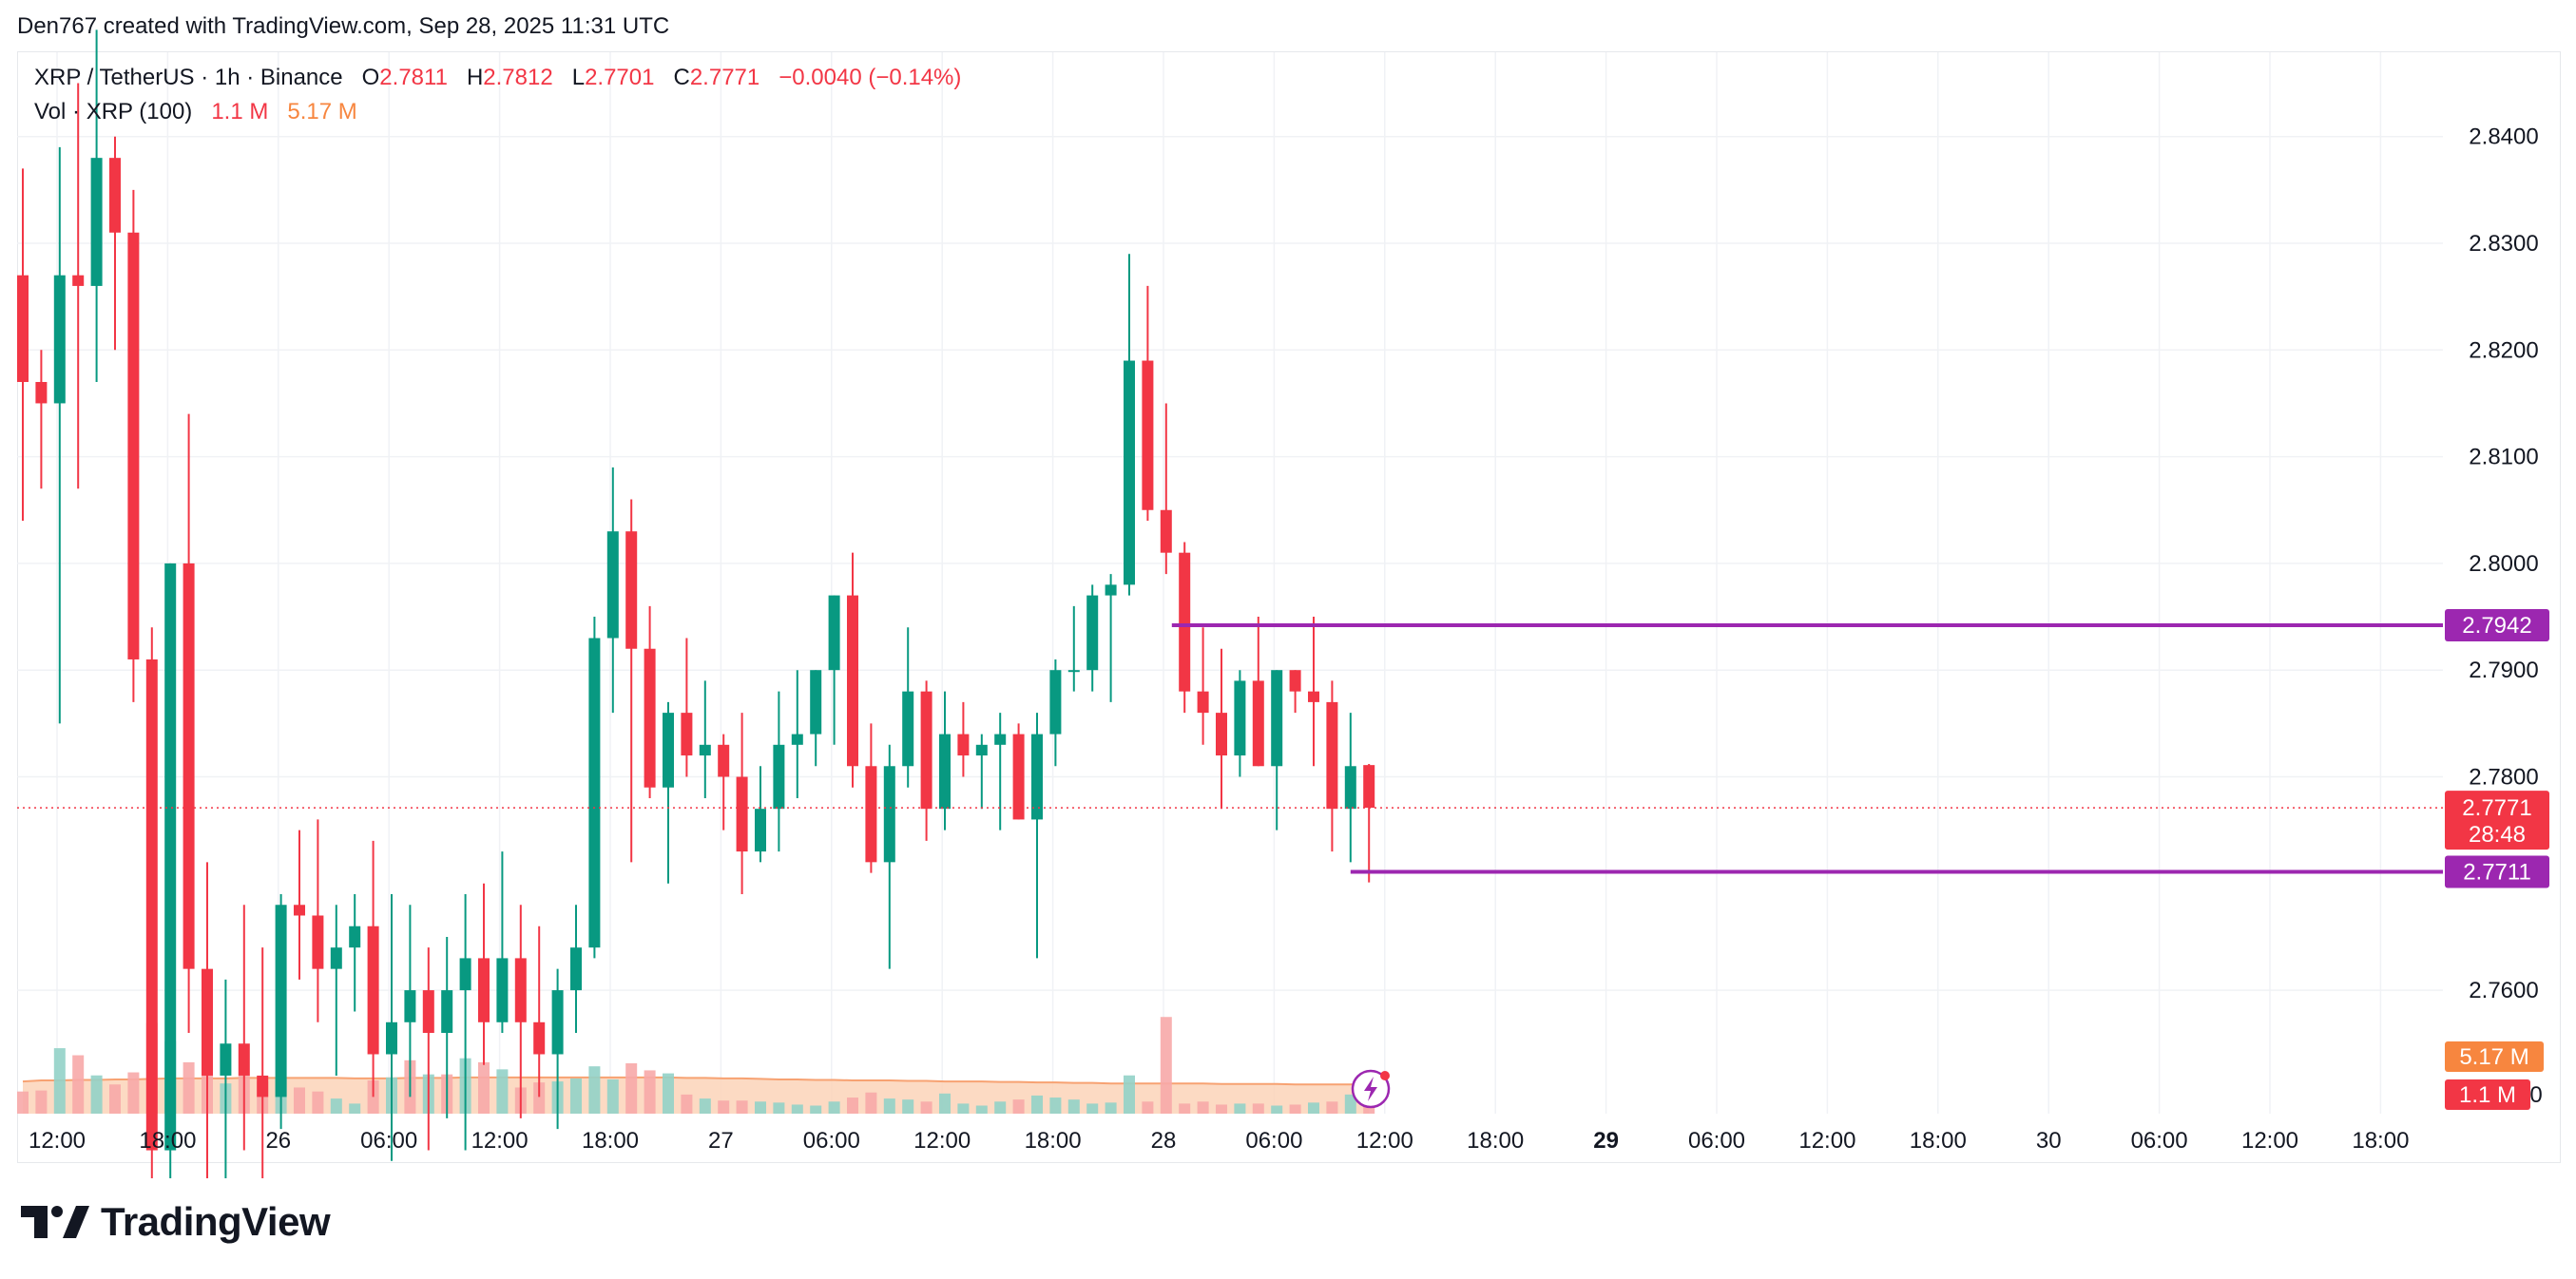 This screenshot has width=2576, height=1279. What do you see at coordinates (2503, 137) in the screenshot?
I see `y-tick-label: 2.8400` at bounding box center [2503, 137].